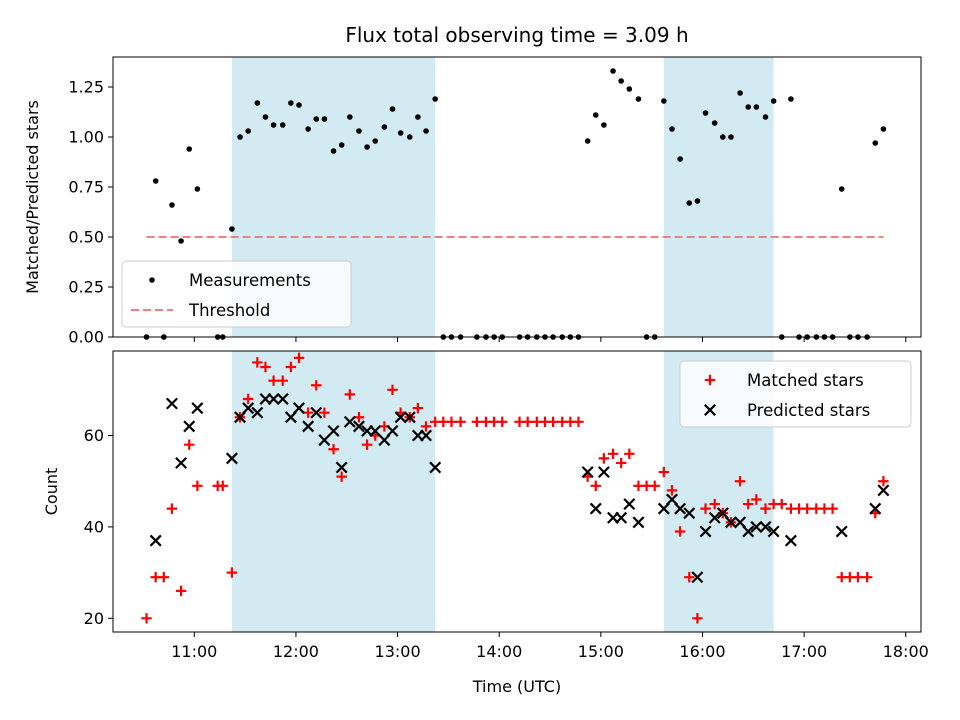  What do you see at coordinates (51, 492) in the screenshot?
I see `y-axis-label: Count` at bounding box center [51, 492].